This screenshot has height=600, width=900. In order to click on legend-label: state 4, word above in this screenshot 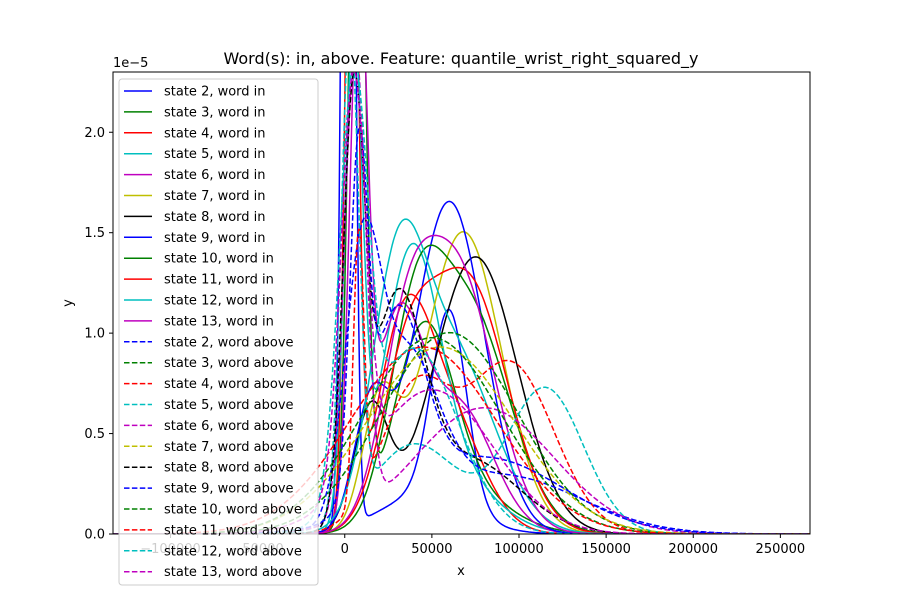, I will do `click(229, 384)`.